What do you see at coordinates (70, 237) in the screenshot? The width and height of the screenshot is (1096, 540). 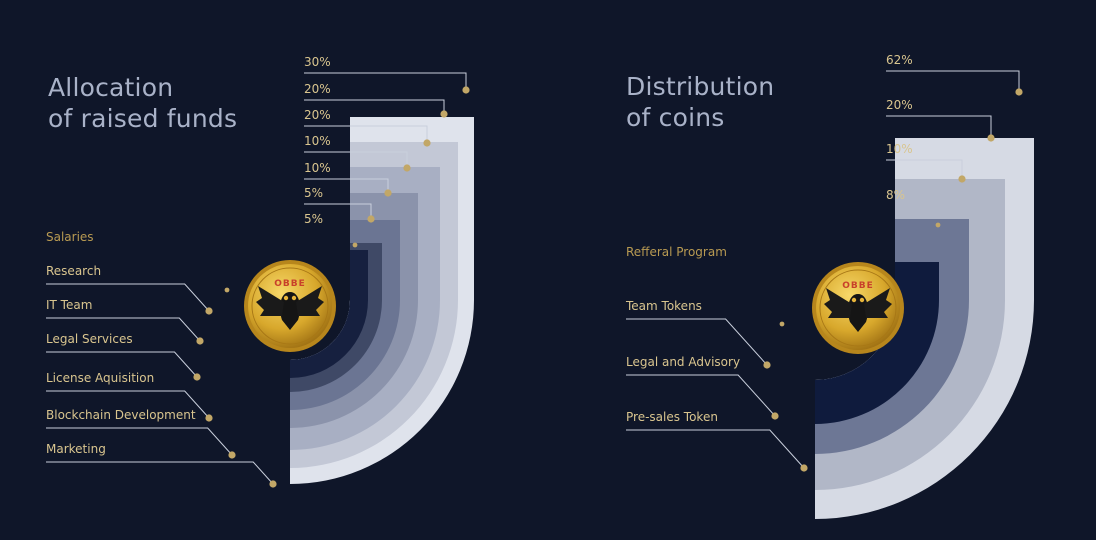 I see `category-label: Salaries` at bounding box center [70, 237].